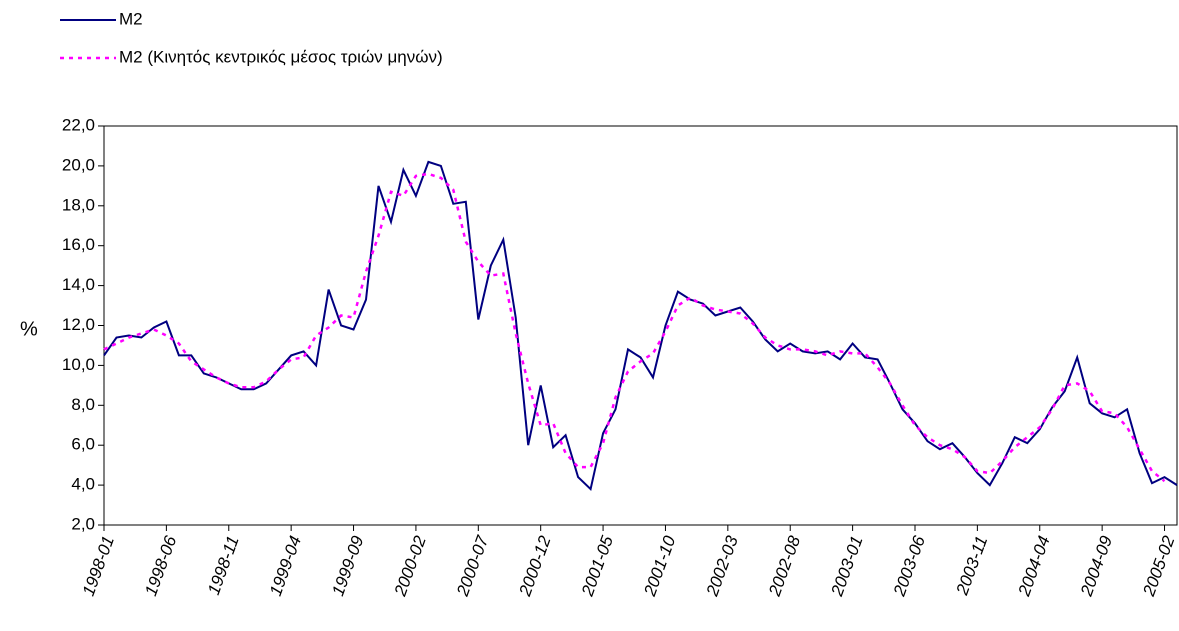 Image resolution: width=1179 pixels, height=631 pixels. Describe the element at coordinates (1034, 566) in the screenshot. I see `x-tick-label: 2004-04` at that location.